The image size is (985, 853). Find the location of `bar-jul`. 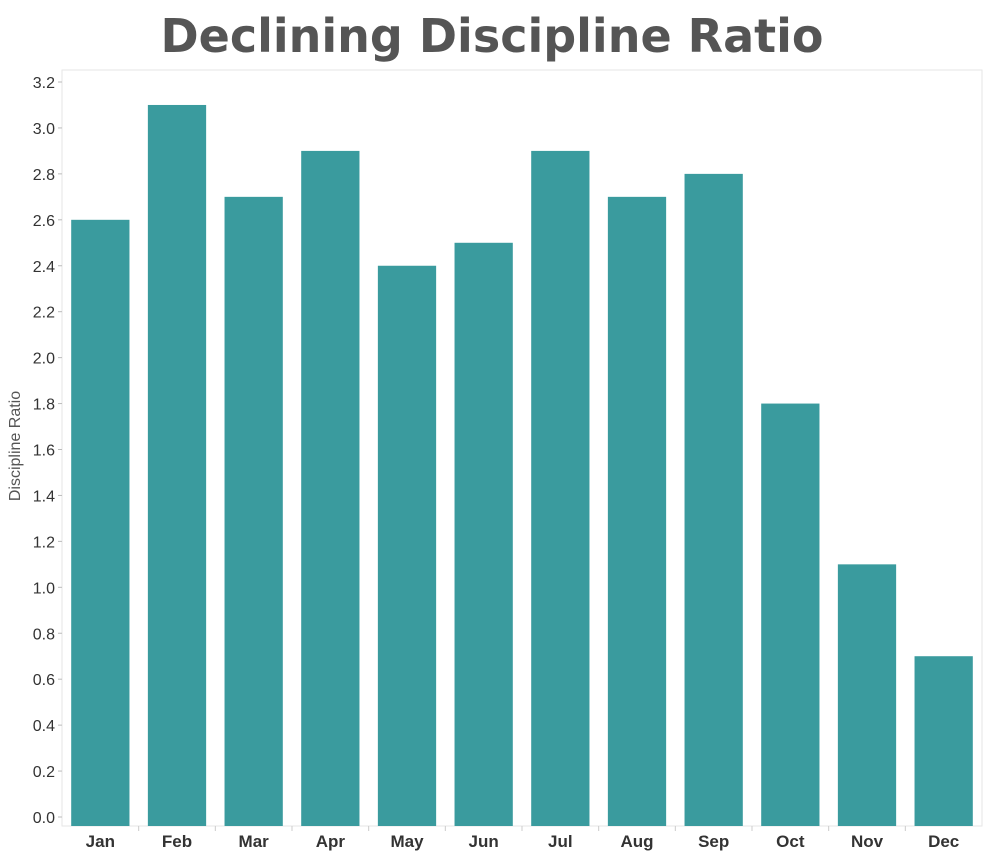

bar-jul is located at coordinates (560, 488).